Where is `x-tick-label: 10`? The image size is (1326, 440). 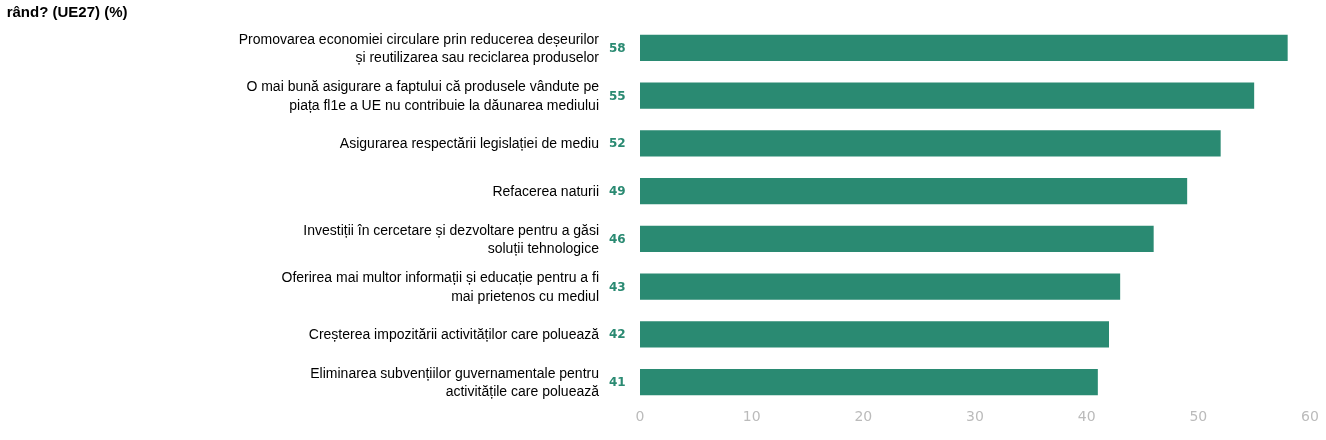
x-tick-label: 10 is located at coordinates (751, 416).